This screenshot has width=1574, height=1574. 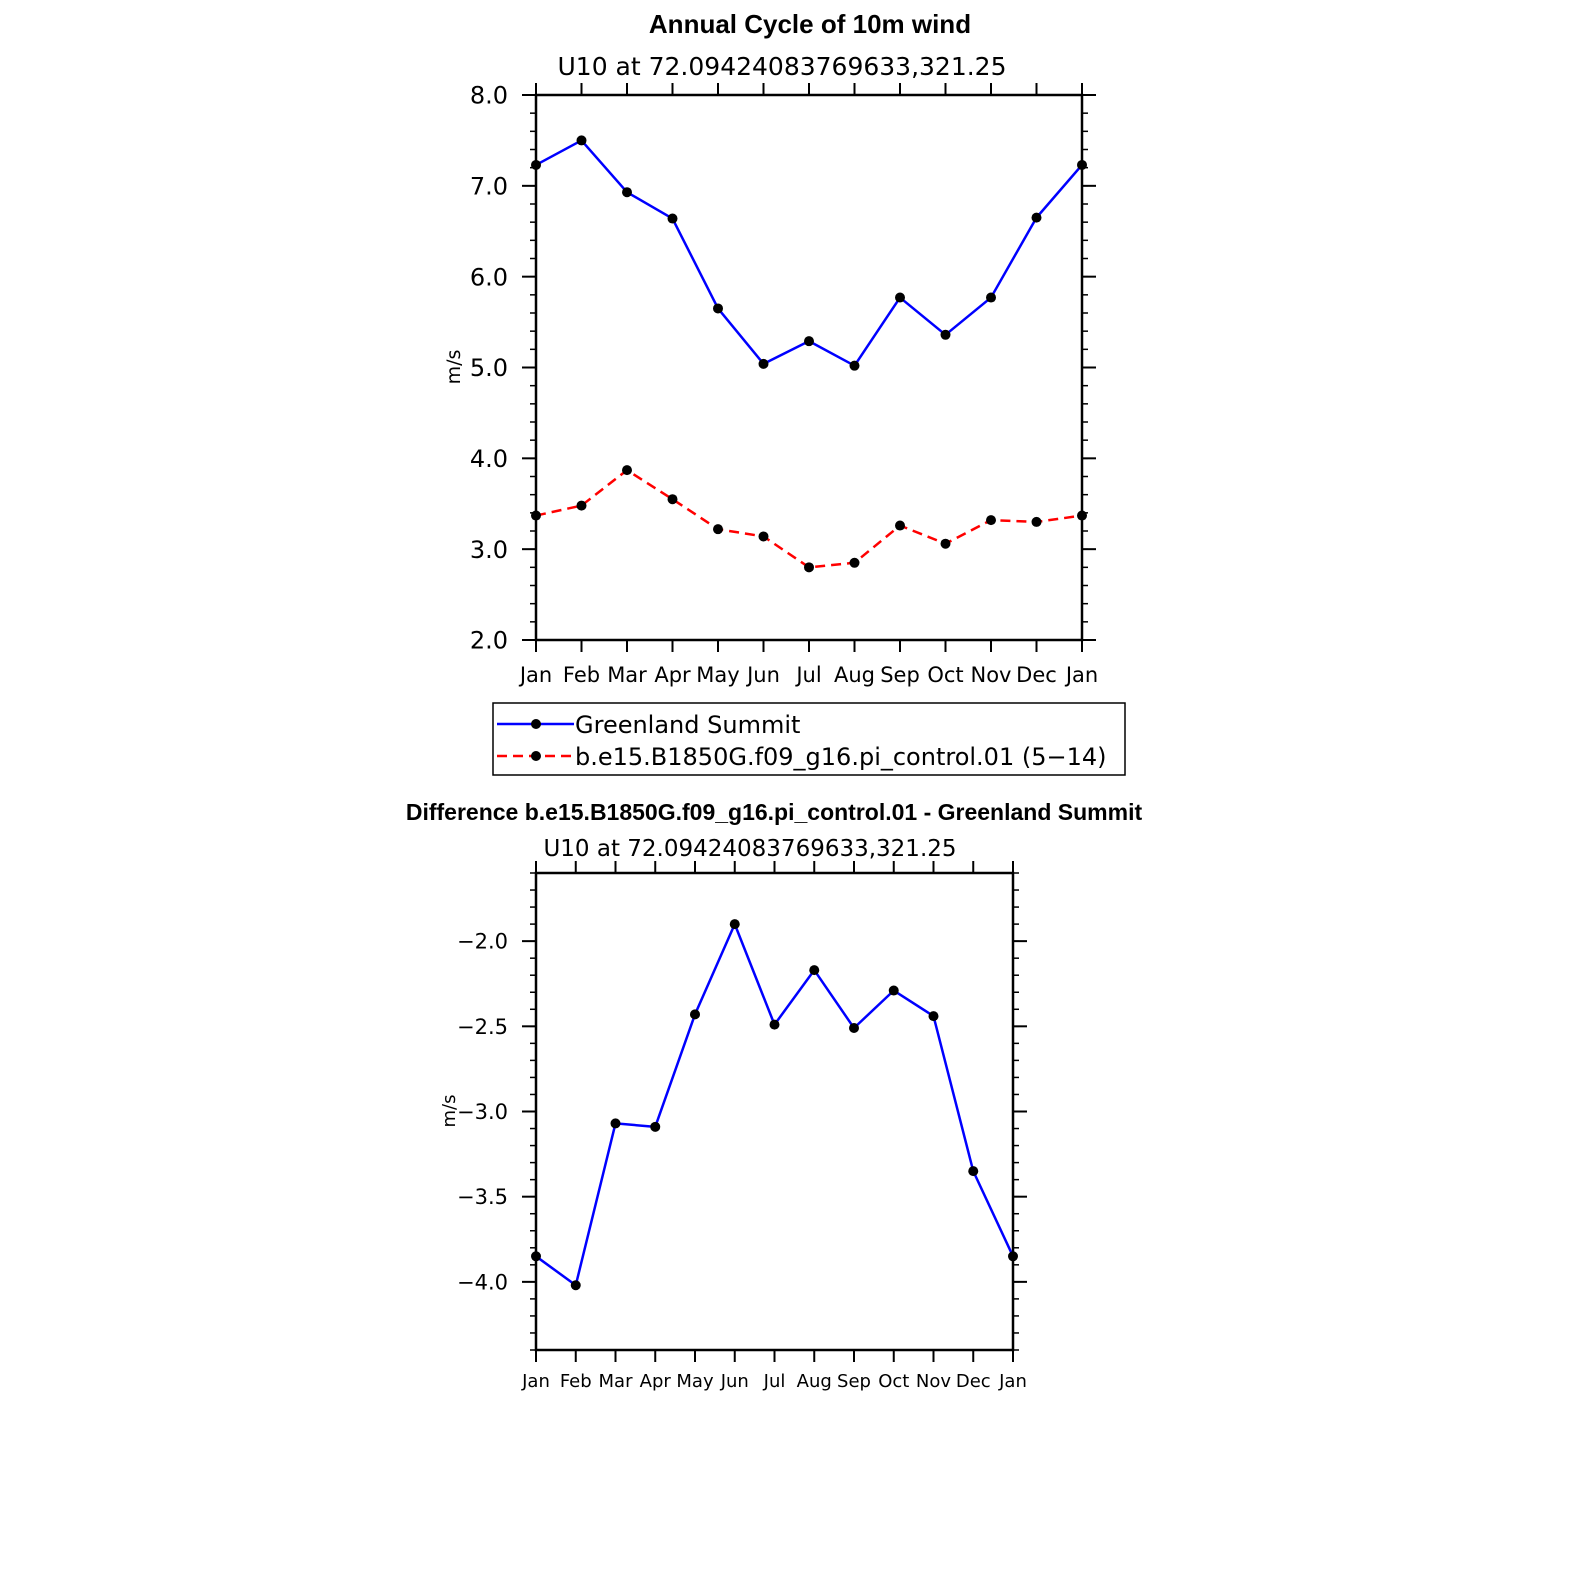 What do you see at coordinates (489, 550) in the screenshot?
I see `y-tick-label: 3.0` at bounding box center [489, 550].